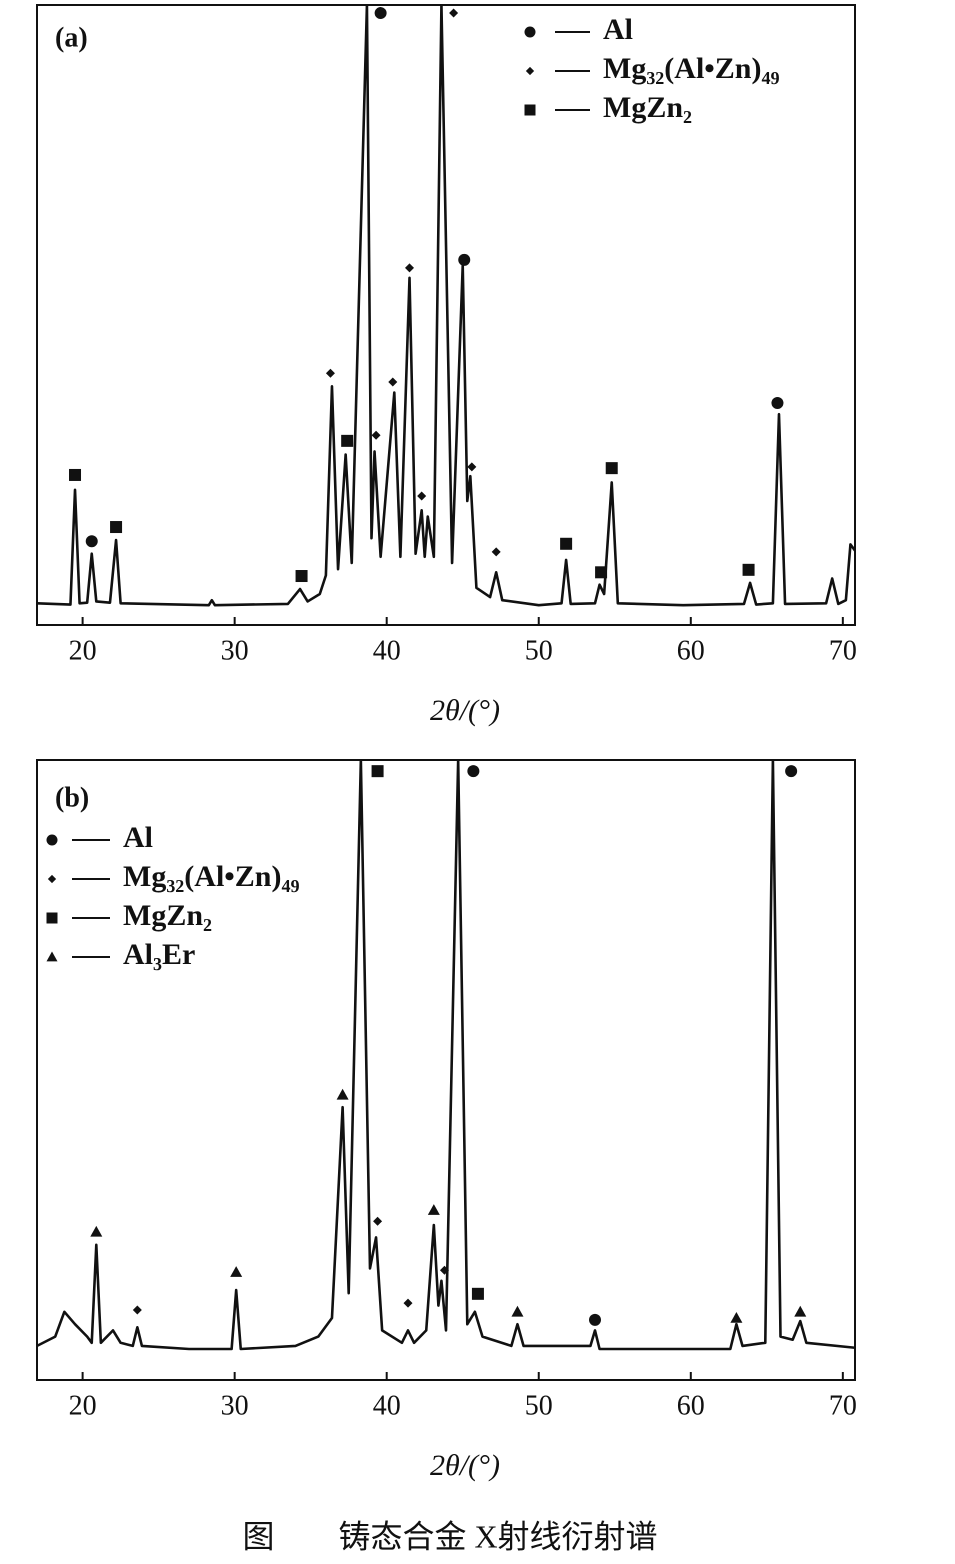 This screenshot has width=955, height=1564. Describe the element at coordinates (449, 1536) in the screenshot. I see `caption: 图 铸态合金 X射线衍射谱` at that location.